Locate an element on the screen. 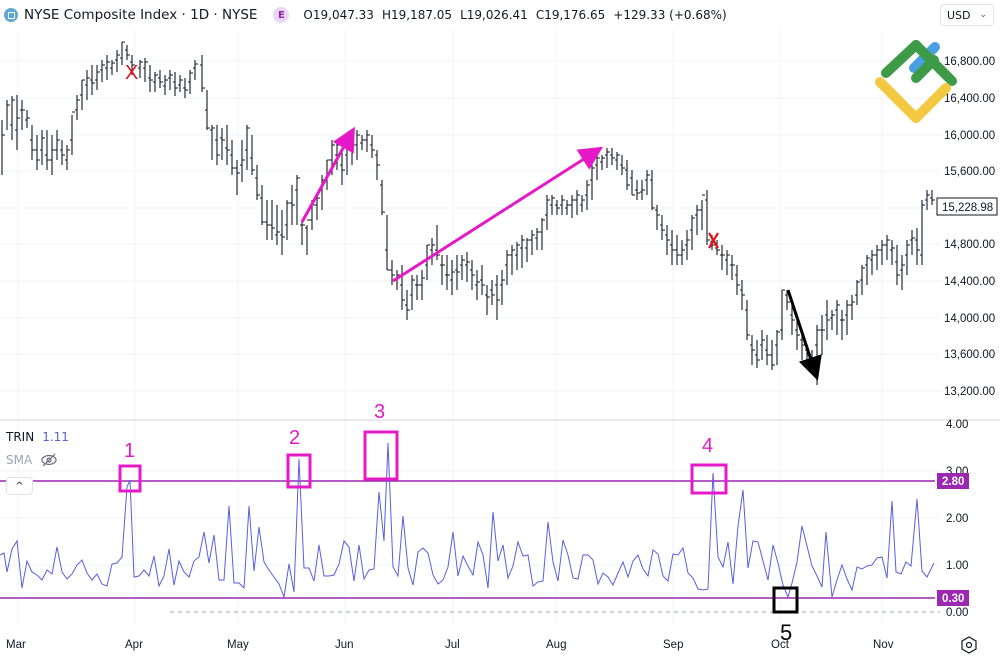 This screenshot has width=1000, height=657. open-value: O19,047.33 is located at coordinates (338, 15).